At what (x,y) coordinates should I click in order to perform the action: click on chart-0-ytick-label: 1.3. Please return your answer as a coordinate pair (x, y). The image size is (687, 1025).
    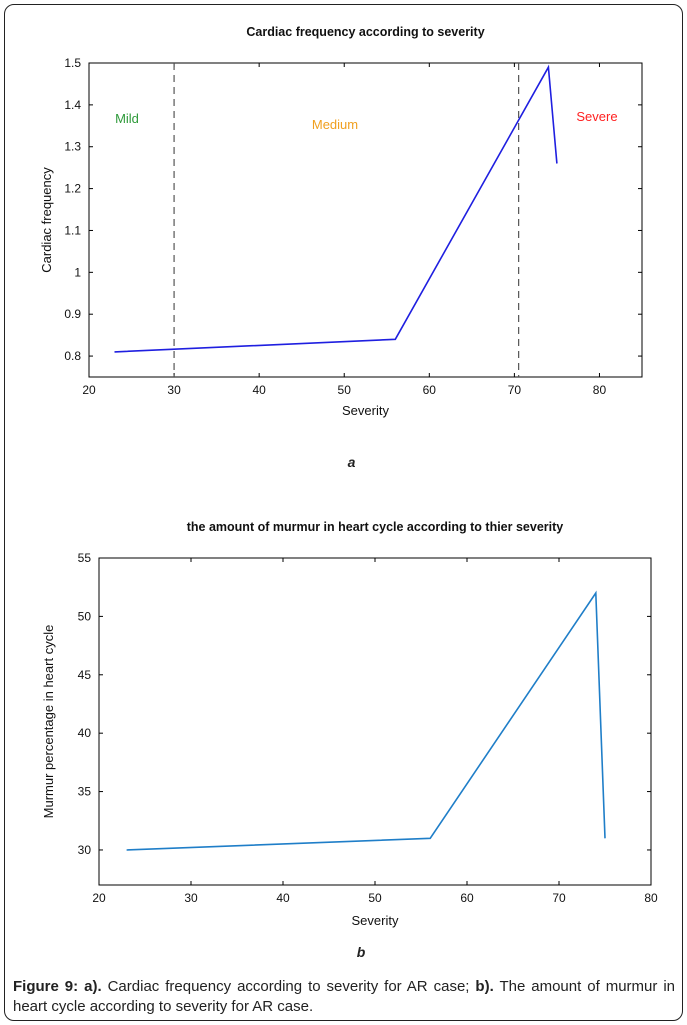
    Looking at the image, I should click on (72, 147).